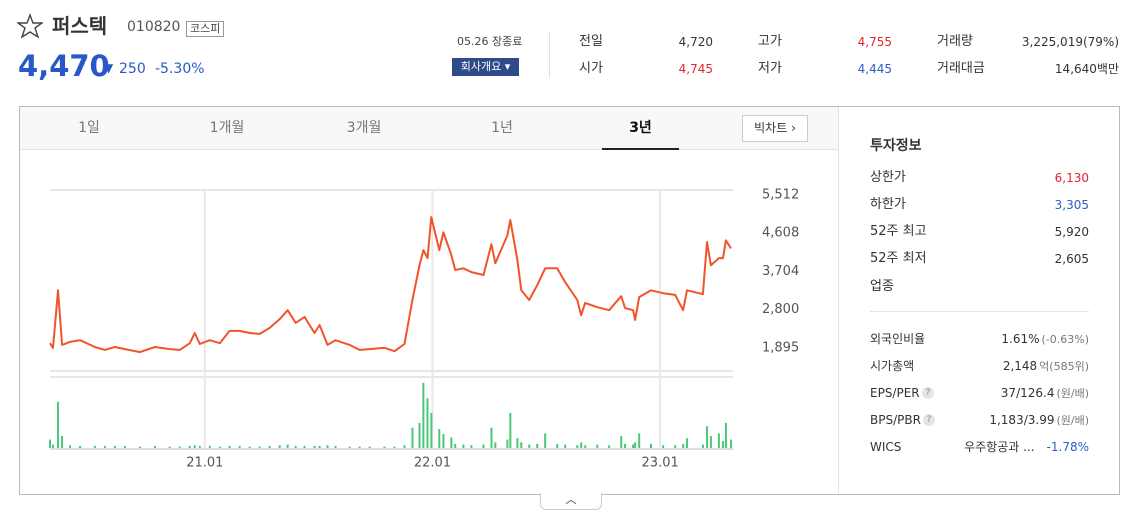 This screenshot has height=516, width=1138. I want to click on change-rate: -5.30%, so click(180, 69).